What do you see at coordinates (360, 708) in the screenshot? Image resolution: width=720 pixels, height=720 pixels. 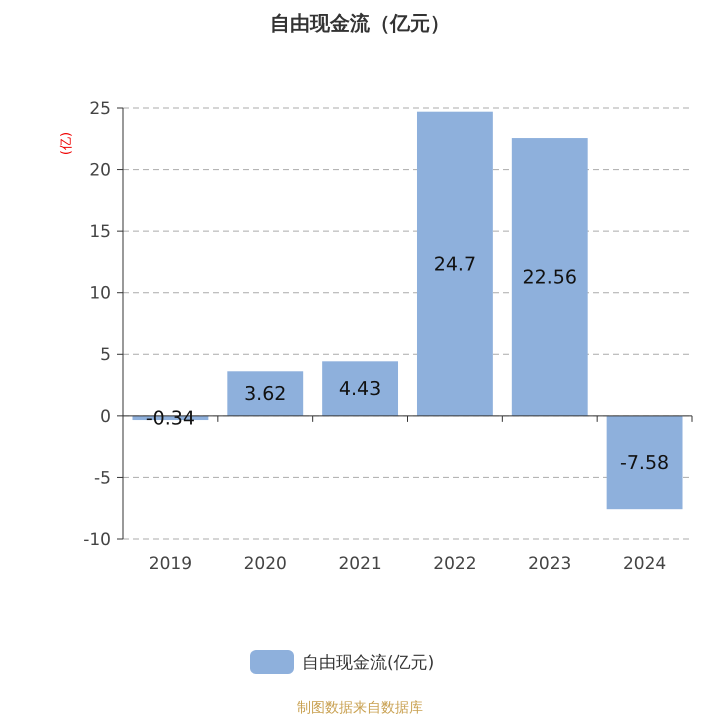 I see `text: 制图数据来自数据库` at bounding box center [360, 708].